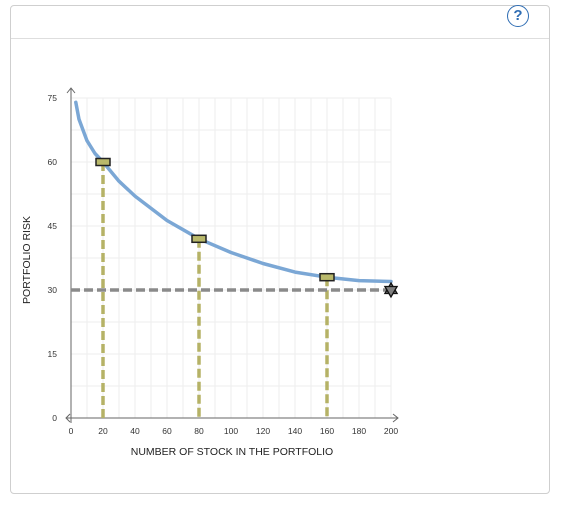  Describe the element at coordinates (71, 90) in the screenshot. I see `y-axis-arrow` at that location.